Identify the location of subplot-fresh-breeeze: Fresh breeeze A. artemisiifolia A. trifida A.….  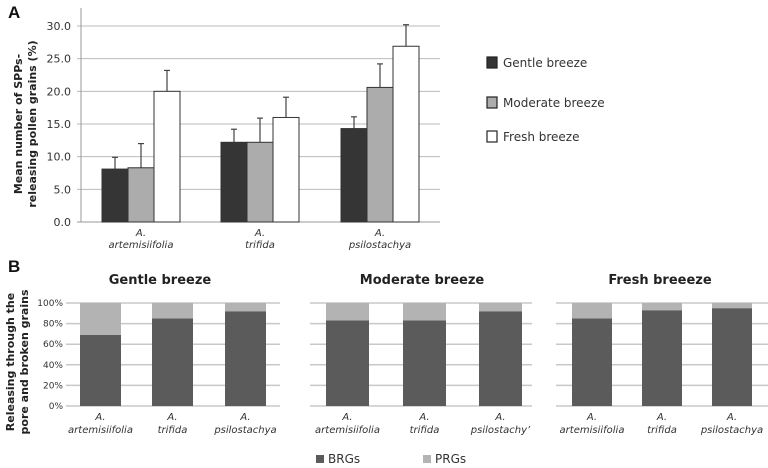
(662, 354).